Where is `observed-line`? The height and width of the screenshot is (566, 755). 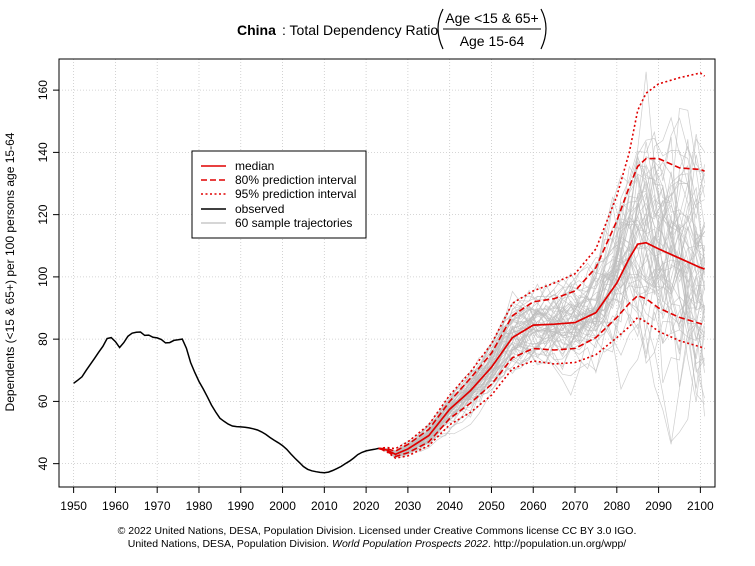
observed-line is located at coordinates (226, 402).